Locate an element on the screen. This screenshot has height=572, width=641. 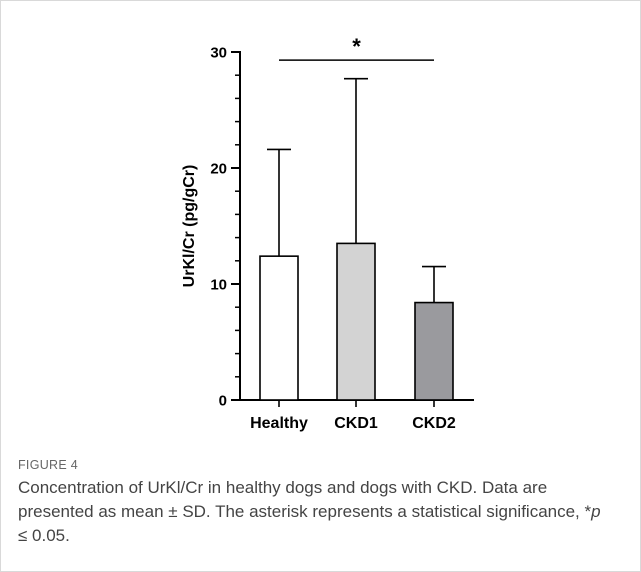
y-axis-title: UrKl/Cr (pg/gCr) is located at coordinates (189, 226).